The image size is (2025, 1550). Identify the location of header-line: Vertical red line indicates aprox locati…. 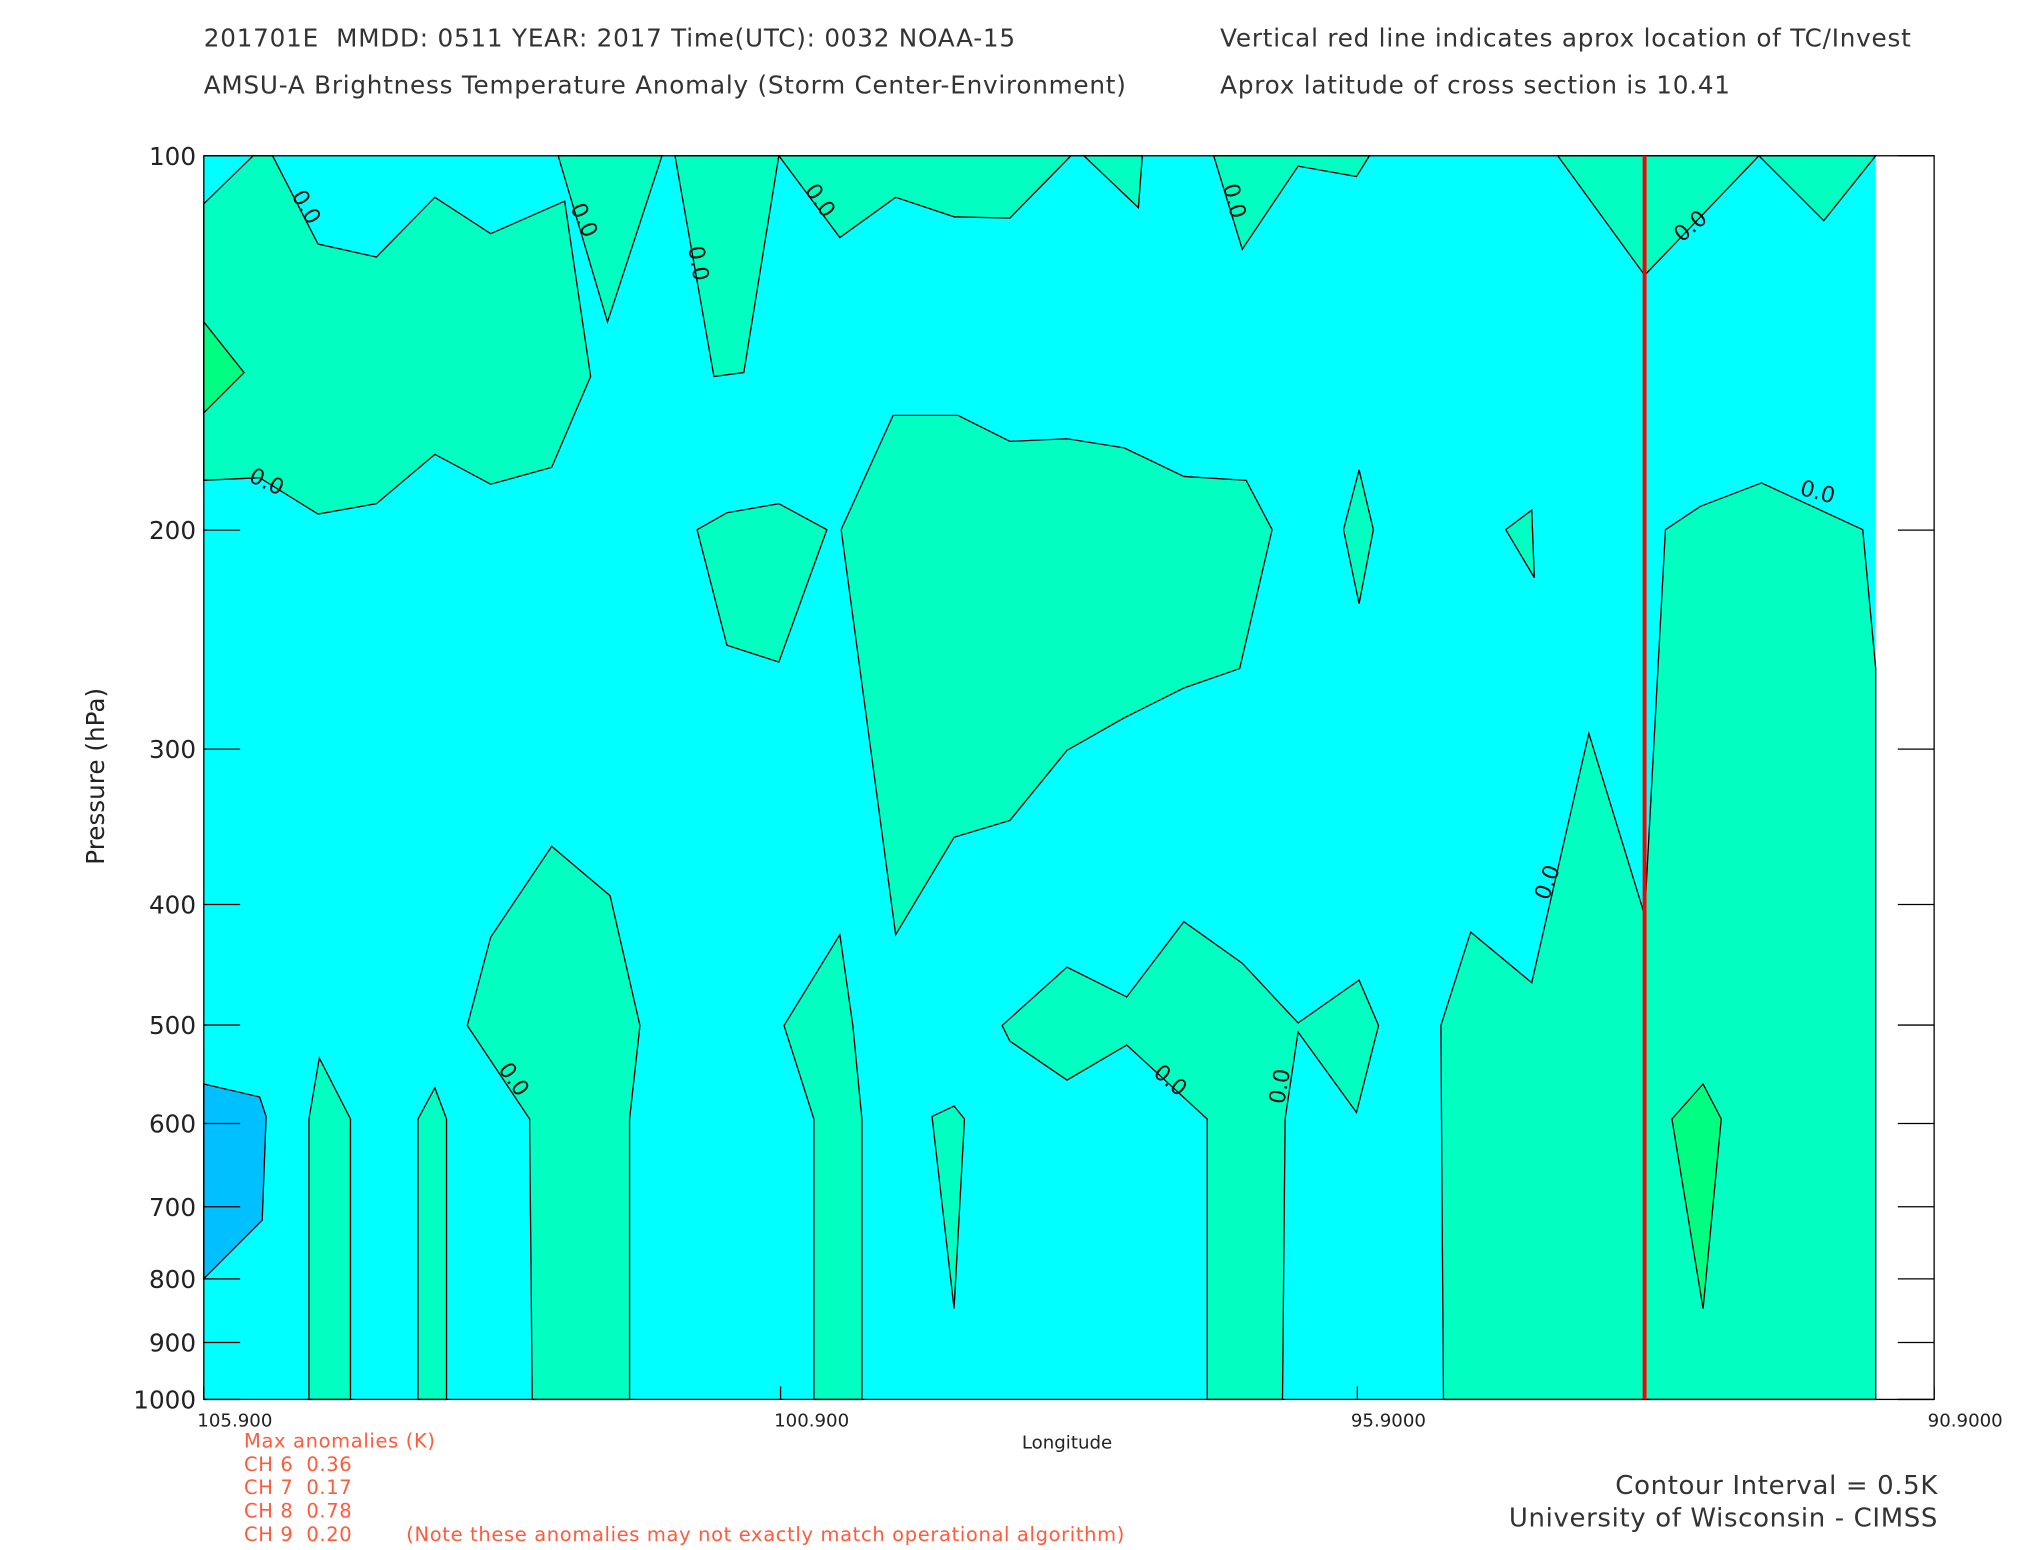
(1565, 38).